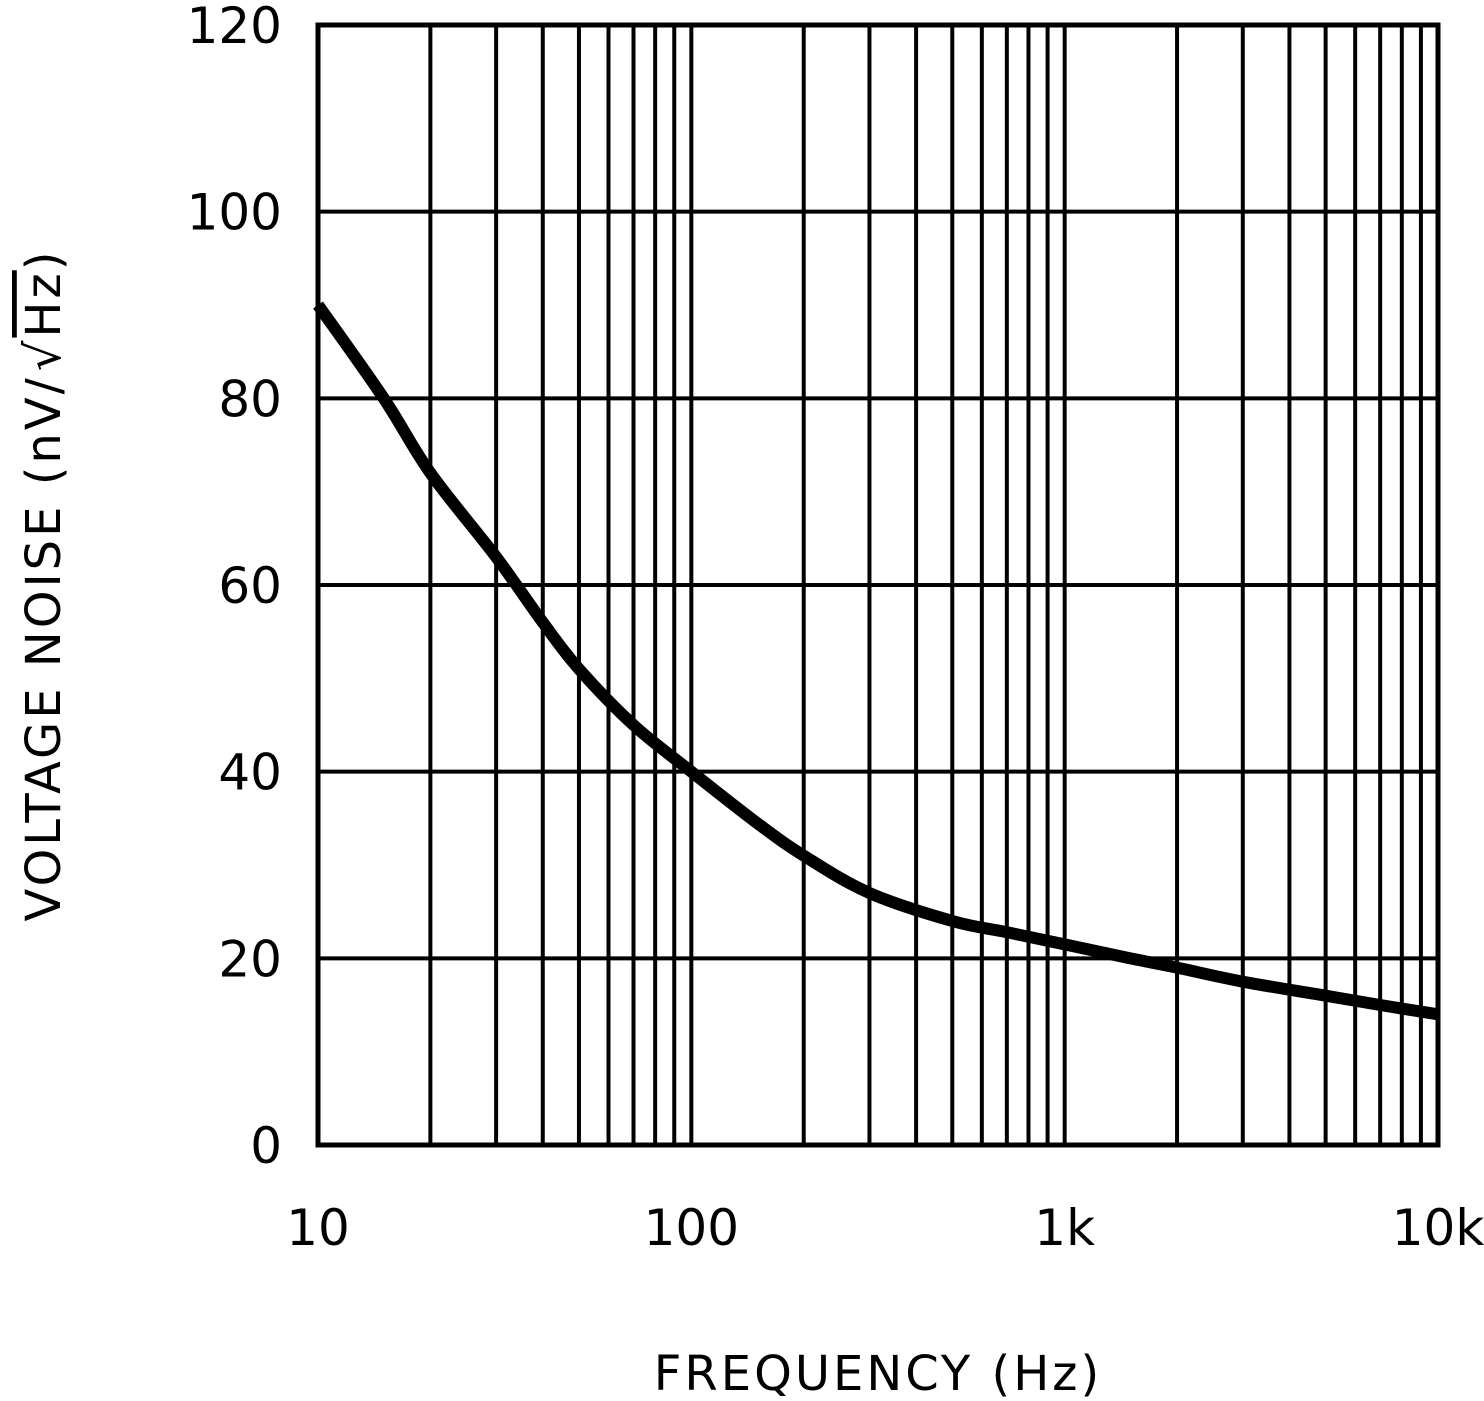 This screenshot has height=1401, width=1484. What do you see at coordinates (44, 355) in the screenshot?
I see `sqrt-symbol: √` at bounding box center [44, 355].